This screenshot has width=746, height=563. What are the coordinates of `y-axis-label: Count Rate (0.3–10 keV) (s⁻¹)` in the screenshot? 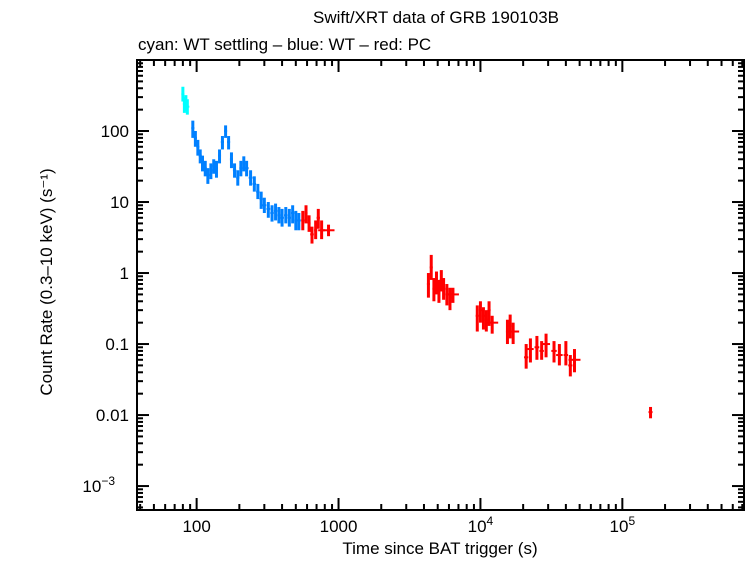 It's located at (46, 281).